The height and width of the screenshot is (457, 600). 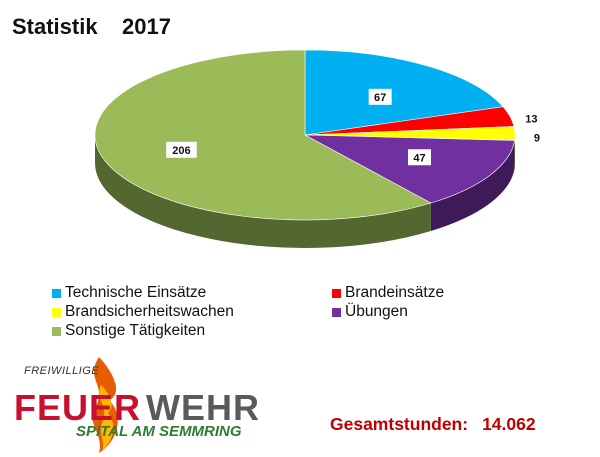 I want to click on data-label-3: 47, so click(x=419, y=158).